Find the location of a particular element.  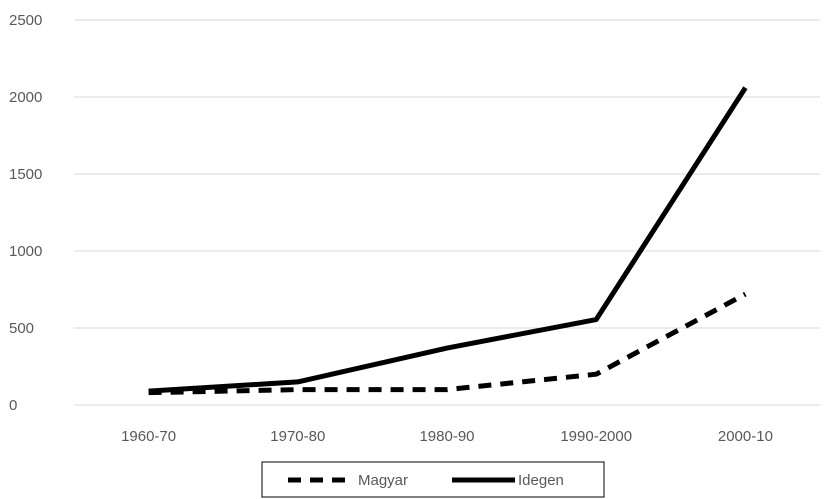

x-tick-label: 2000-10 is located at coordinates (745, 436).